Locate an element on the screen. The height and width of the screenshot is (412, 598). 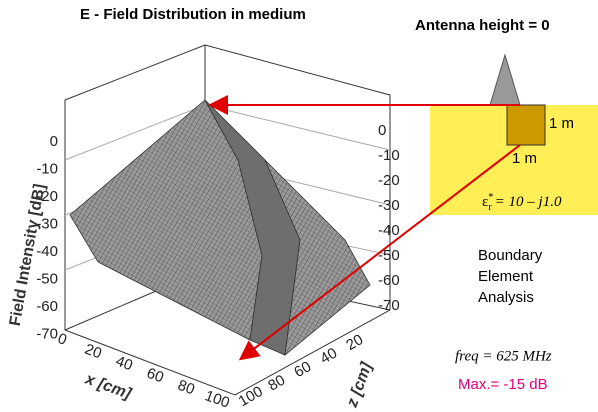
left-tick: -50 is located at coordinates (47, 278).